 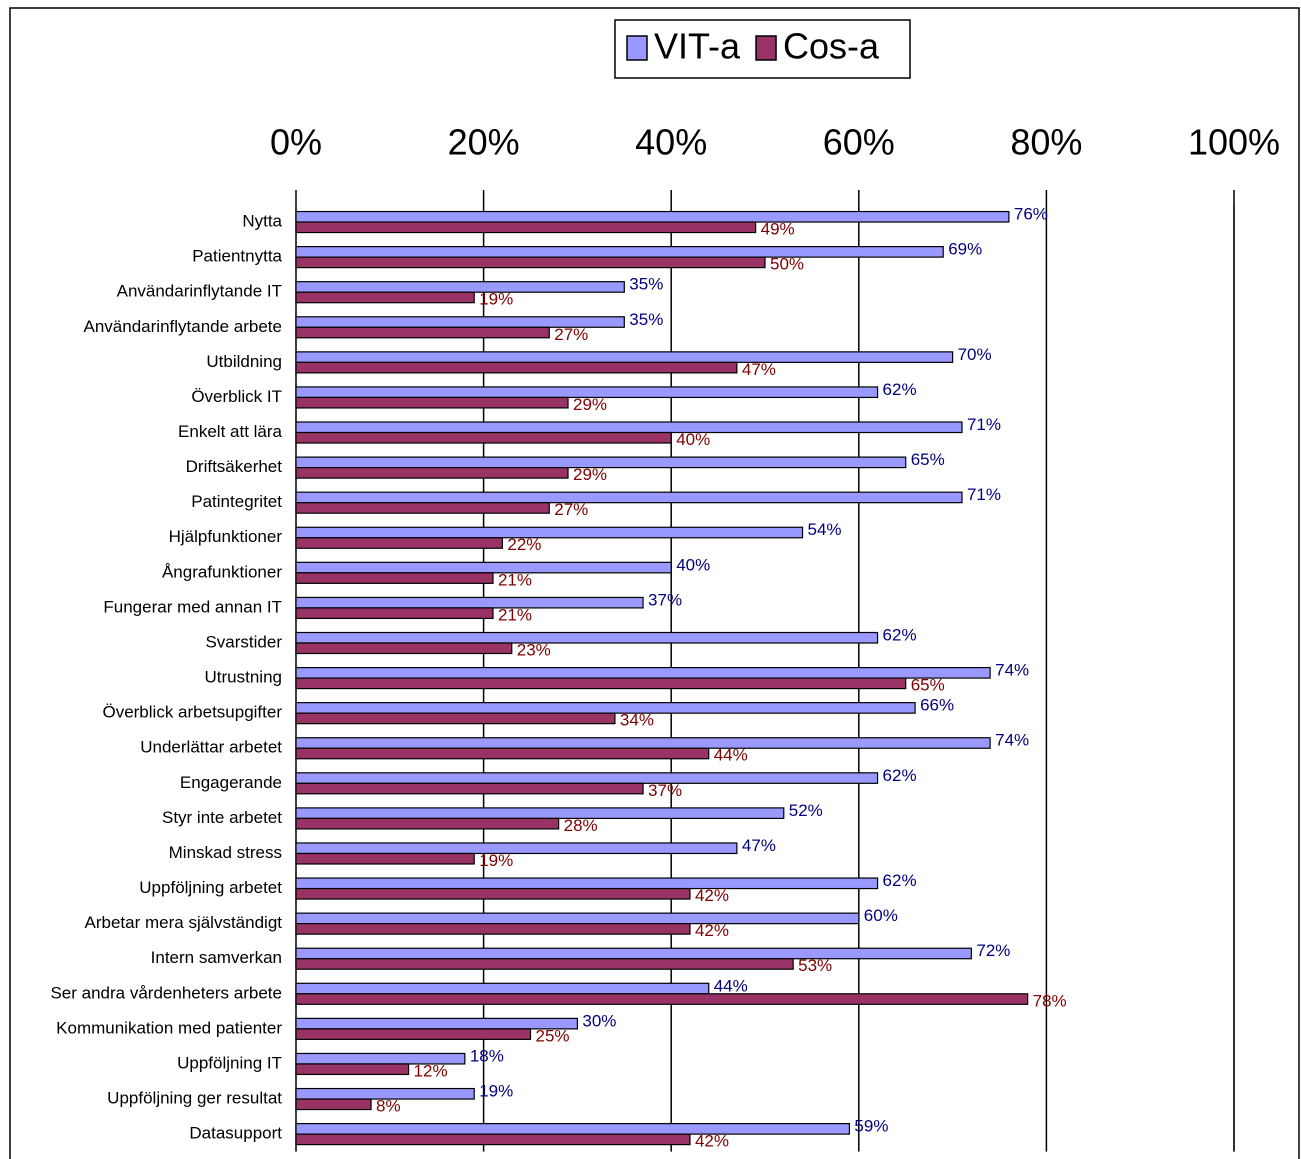 What do you see at coordinates (211, 747) in the screenshot?
I see `y-tick-label: Underlättar arbetet` at bounding box center [211, 747].